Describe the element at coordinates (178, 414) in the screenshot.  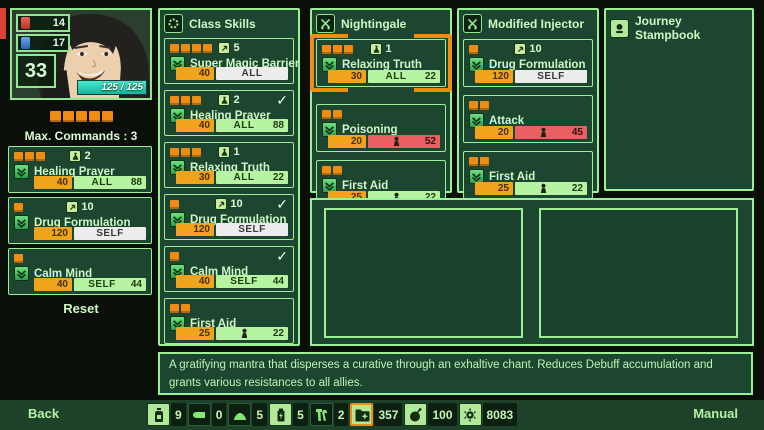
I see `resource-count: 9` at that location.